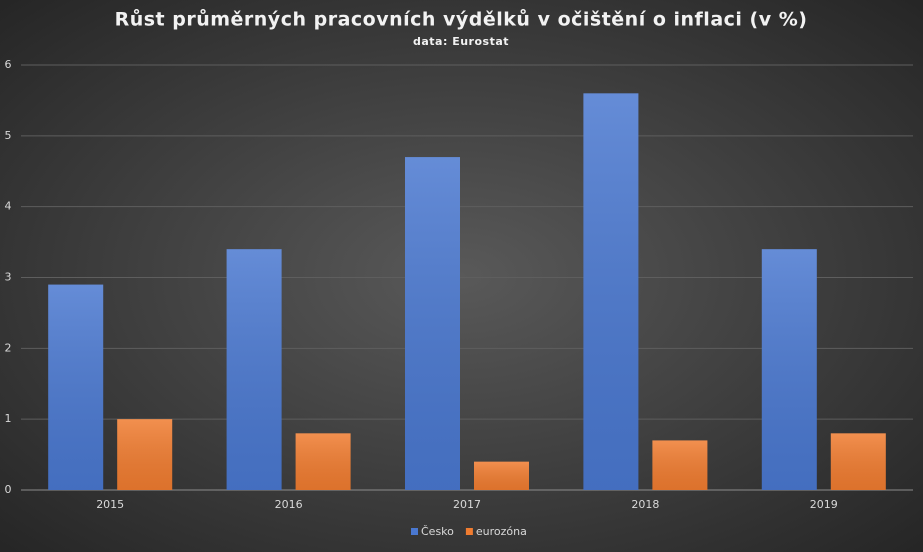 The width and height of the screenshot is (923, 552). What do you see at coordinates (645, 504) in the screenshot?
I see `x-tick-label: 2018` at bounding box center [645, 504].